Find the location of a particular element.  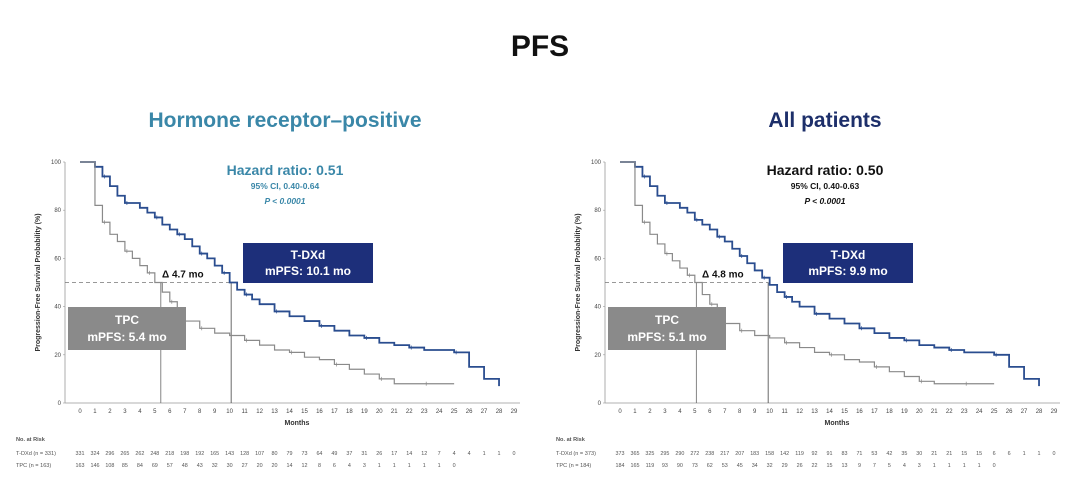

risk-cell: 90 is located at coordinates (680, 466).